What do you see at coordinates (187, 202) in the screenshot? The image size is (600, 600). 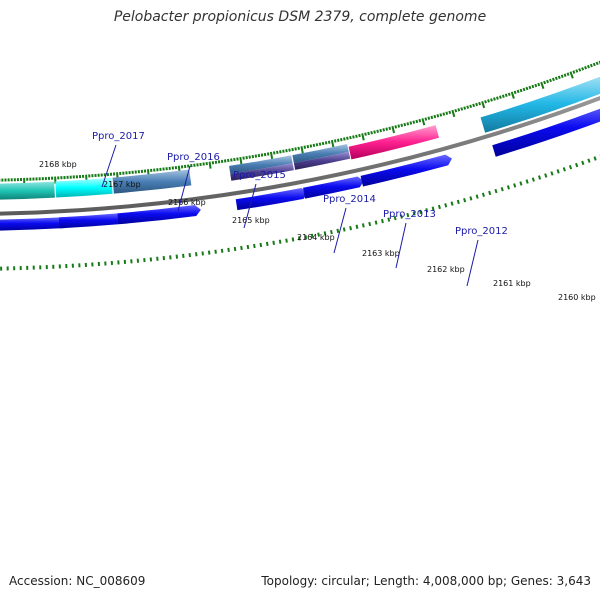 I see `tick-label: 2166 kbp` at bounding box center [187, 202].